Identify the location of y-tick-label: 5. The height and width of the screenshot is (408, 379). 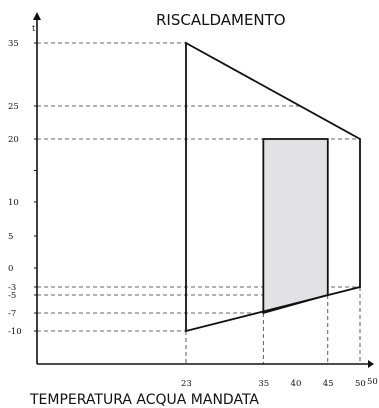
(10, 237).